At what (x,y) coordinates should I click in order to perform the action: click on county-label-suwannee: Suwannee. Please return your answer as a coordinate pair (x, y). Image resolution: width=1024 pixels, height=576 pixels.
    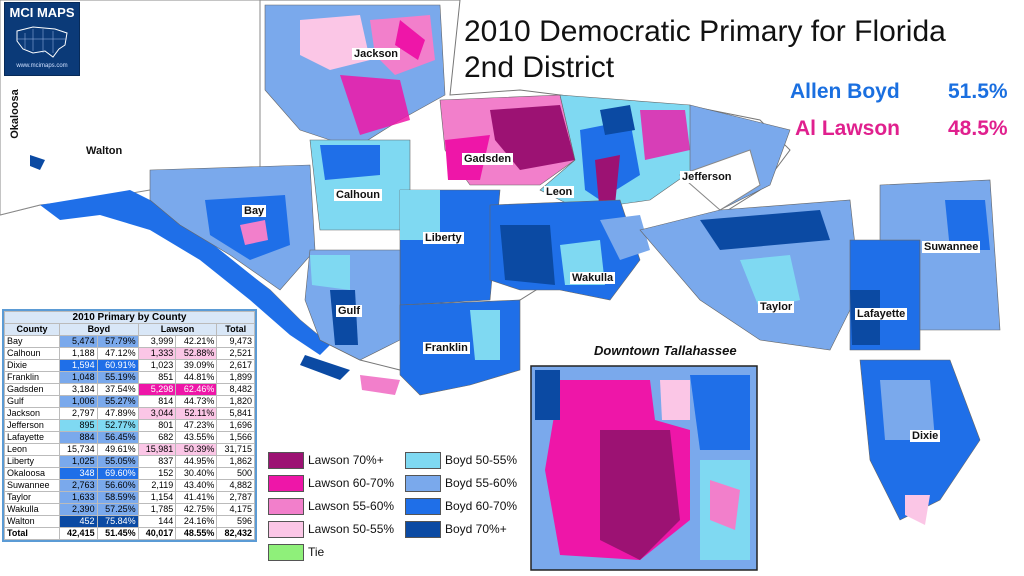
    Looking at the image, I should click on (951, 247).